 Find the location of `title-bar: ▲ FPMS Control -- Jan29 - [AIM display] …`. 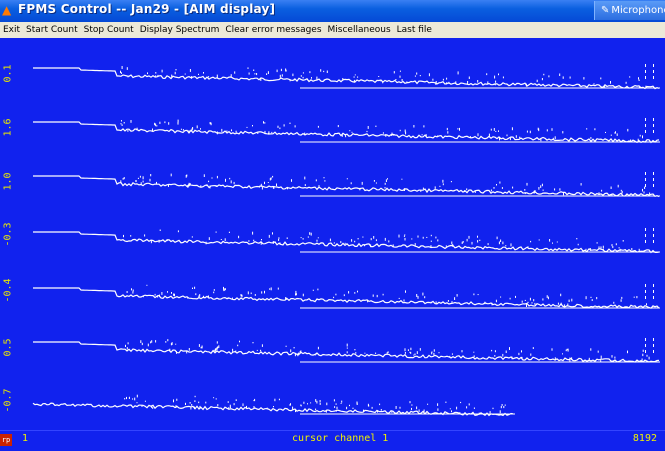

title-bar: ▲ FPMS Control -- Jan29 - [AIM display] … is located at coordinates (332, 11).